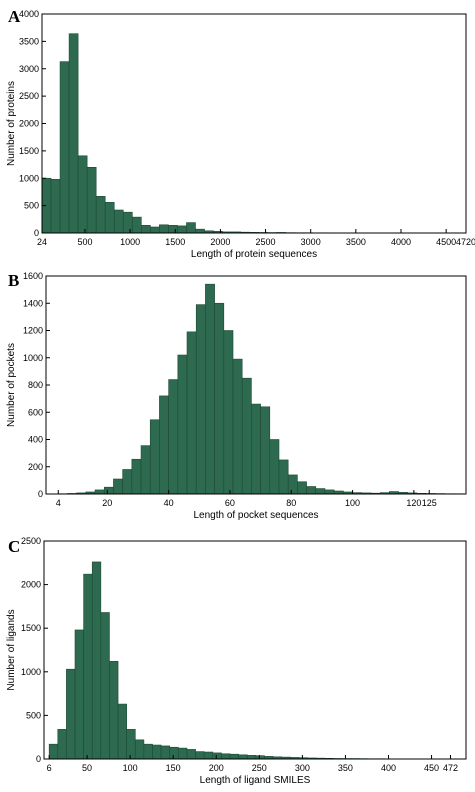 This screenshot has height=792, width=475. What do you see at coordinates (220, 242) in the screenshot?
I see `x-tick-label: 2000` at bounding box center [220, 242].